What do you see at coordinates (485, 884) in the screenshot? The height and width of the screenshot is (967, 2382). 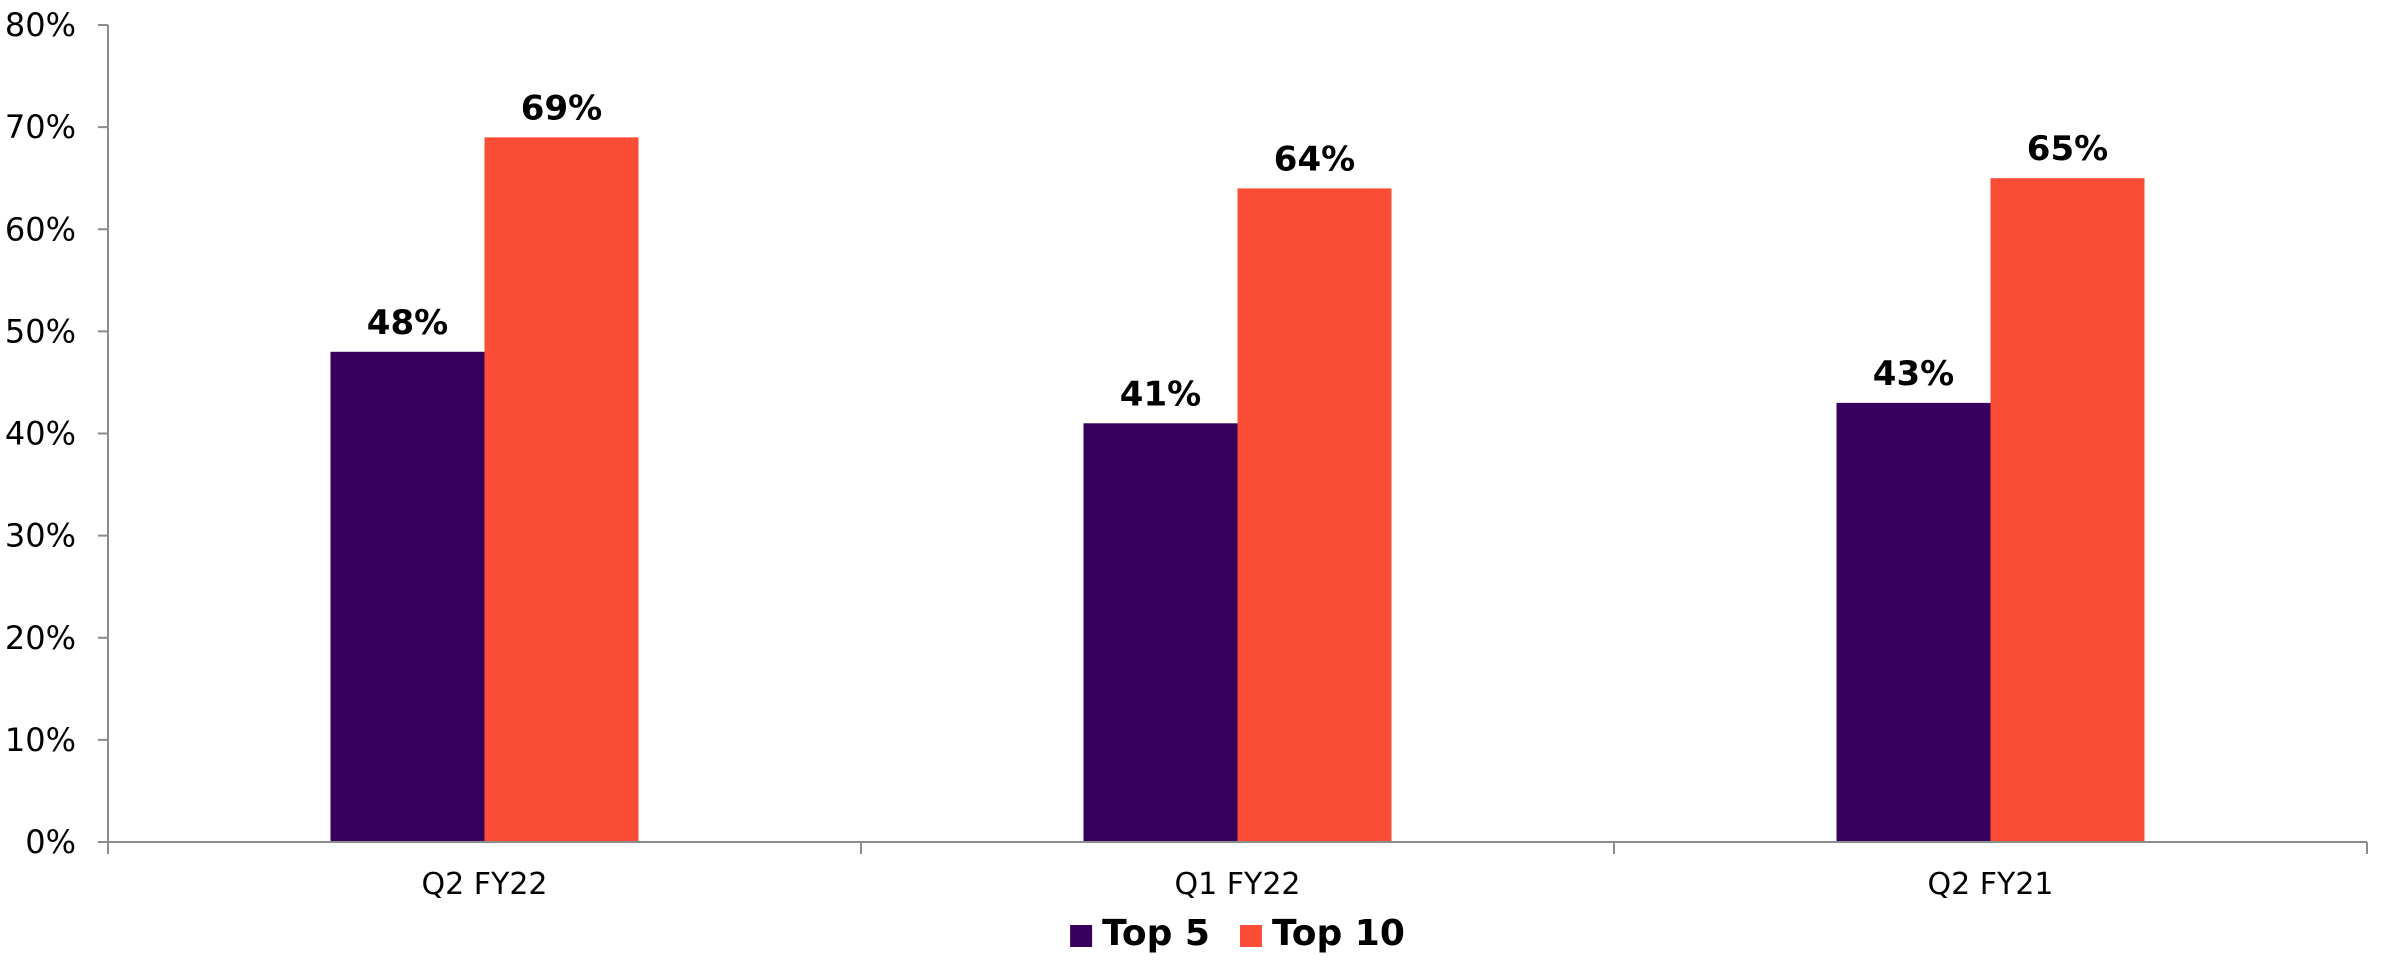 I see `x-category-label: Q2 FY22` at bounding box center [485, 884].